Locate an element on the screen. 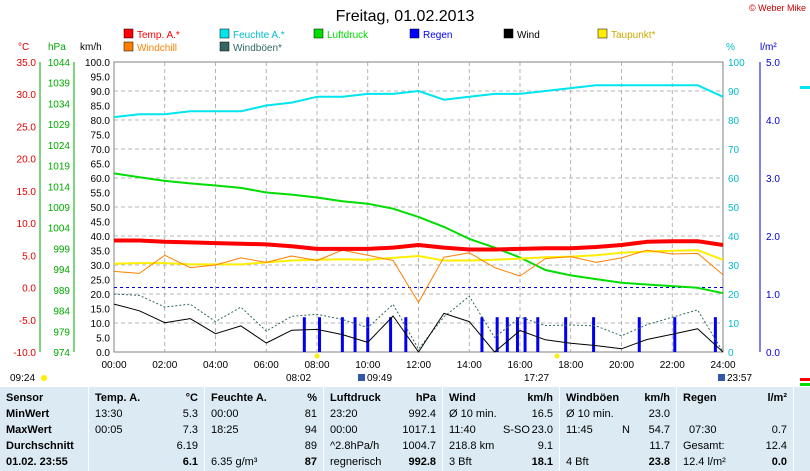 The image size is (810, 471). humidity-max: 94 is located at coordinates (310, 430).